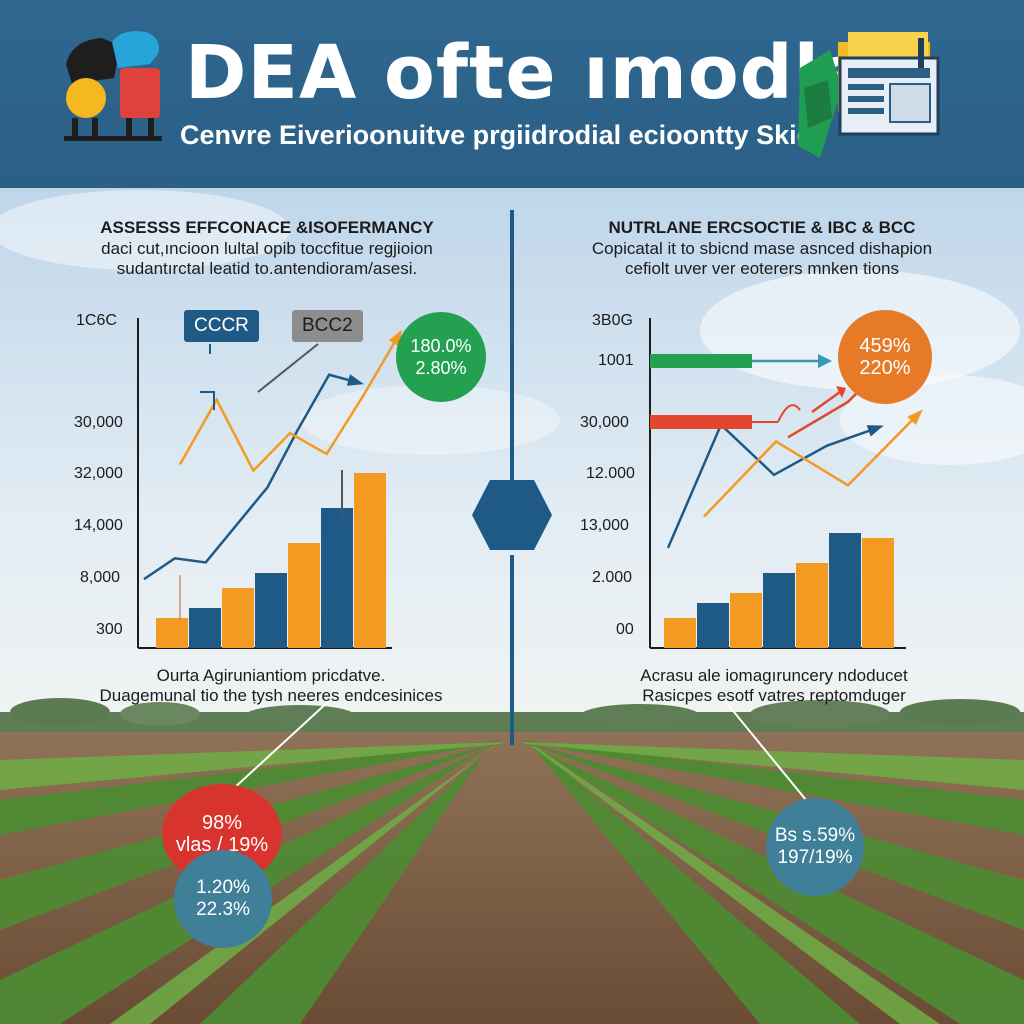 This screenshot has width=1024, height=1024. I want to click on right-ytick-4: 12.000, so click(610, 473).